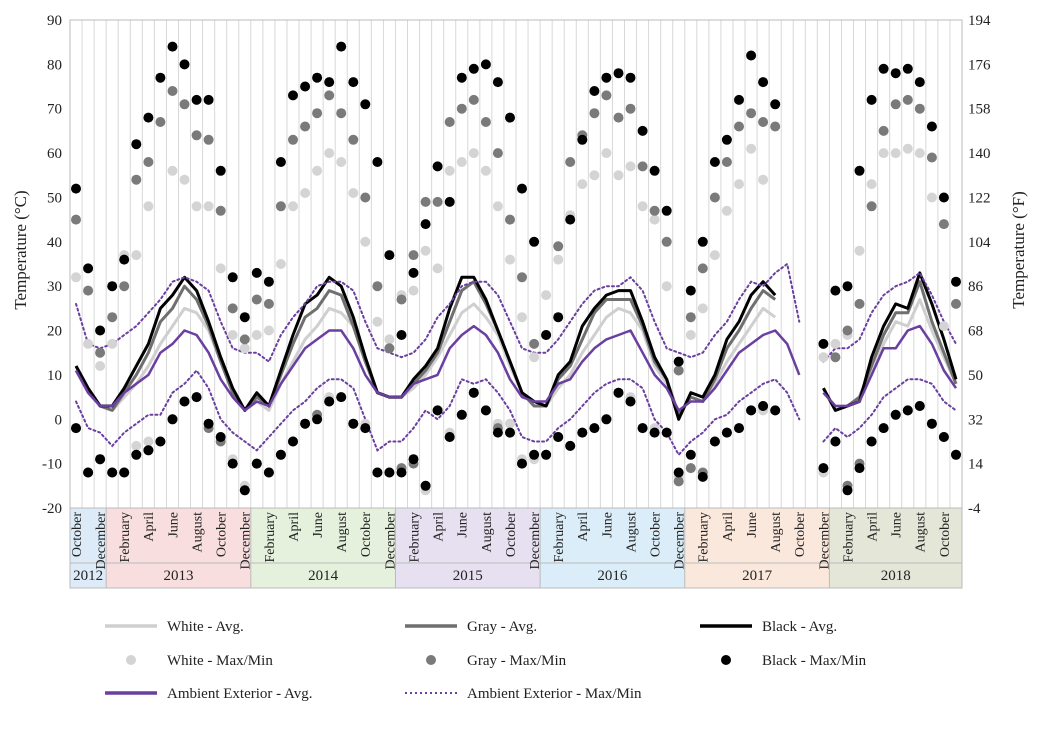 The image size is (1045, 730). Describe the element at coordinates (975, 420) in the screenshot. I see `y-tick-label-right: 32` at that location.